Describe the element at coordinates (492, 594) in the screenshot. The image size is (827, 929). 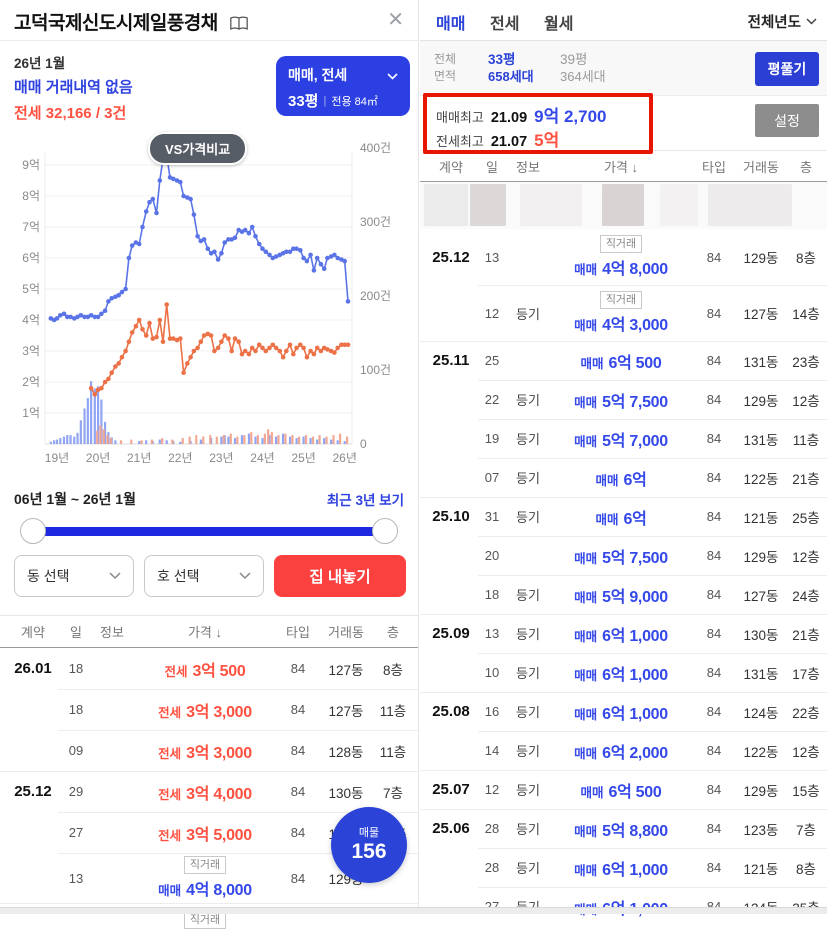
I see `contract-day: 18` at that location.